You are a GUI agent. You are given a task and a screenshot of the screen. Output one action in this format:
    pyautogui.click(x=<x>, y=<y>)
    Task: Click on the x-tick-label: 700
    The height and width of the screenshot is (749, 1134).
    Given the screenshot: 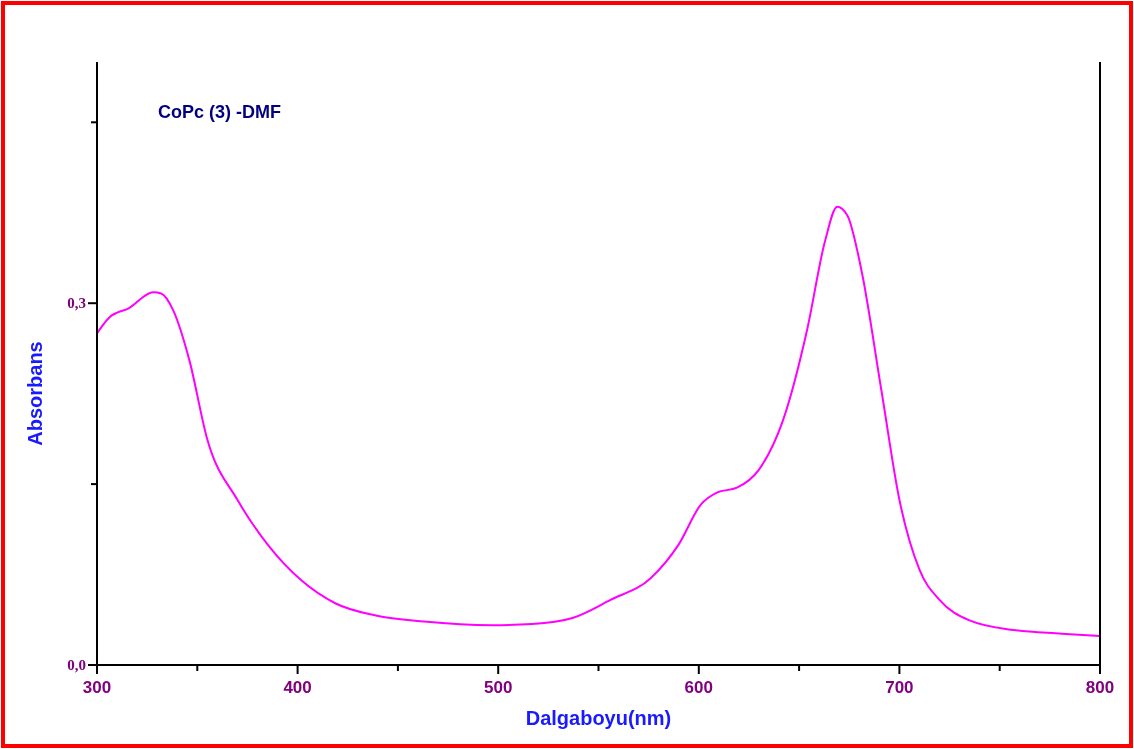 What is the action you would take?
    pyautogui.click(x=899, y=687)
    